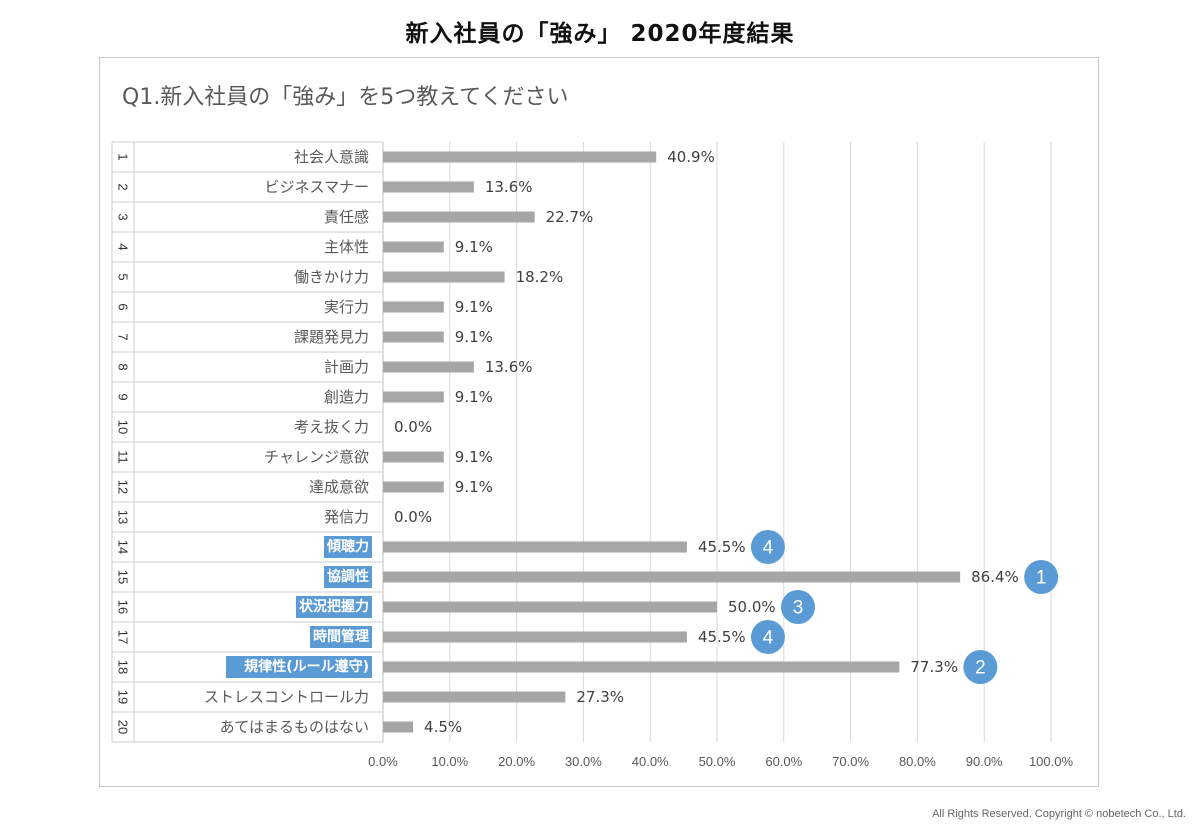 The image size is (1200, 831). Describe the element at coordinates (316, 187) in the screenshot. I see `category-label: ビジネスマナー` at that location.